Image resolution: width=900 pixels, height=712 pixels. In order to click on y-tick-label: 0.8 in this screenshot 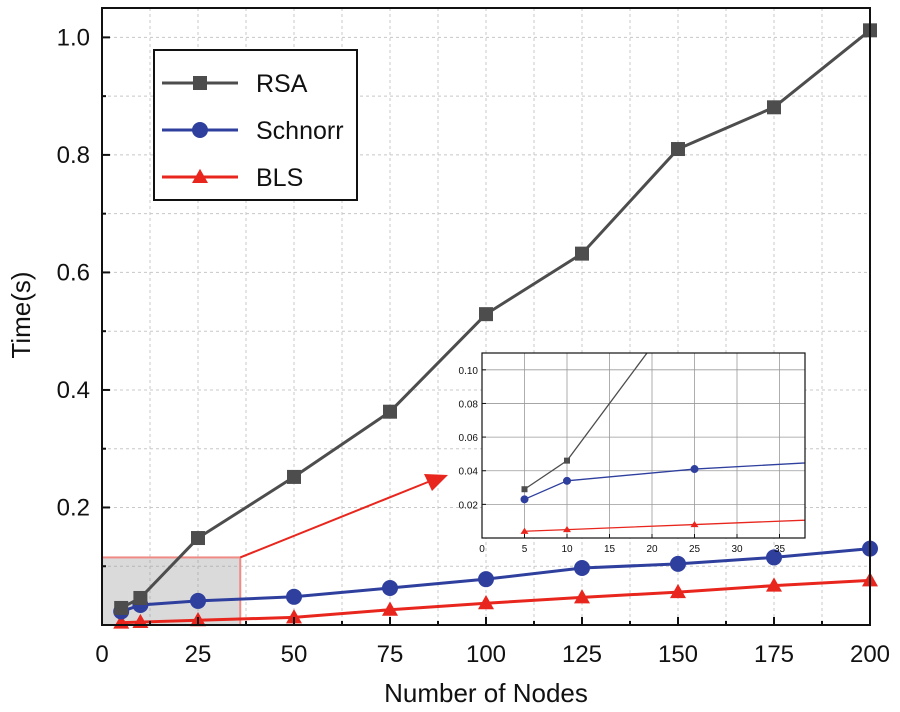, I will do `click(73, 155)`.